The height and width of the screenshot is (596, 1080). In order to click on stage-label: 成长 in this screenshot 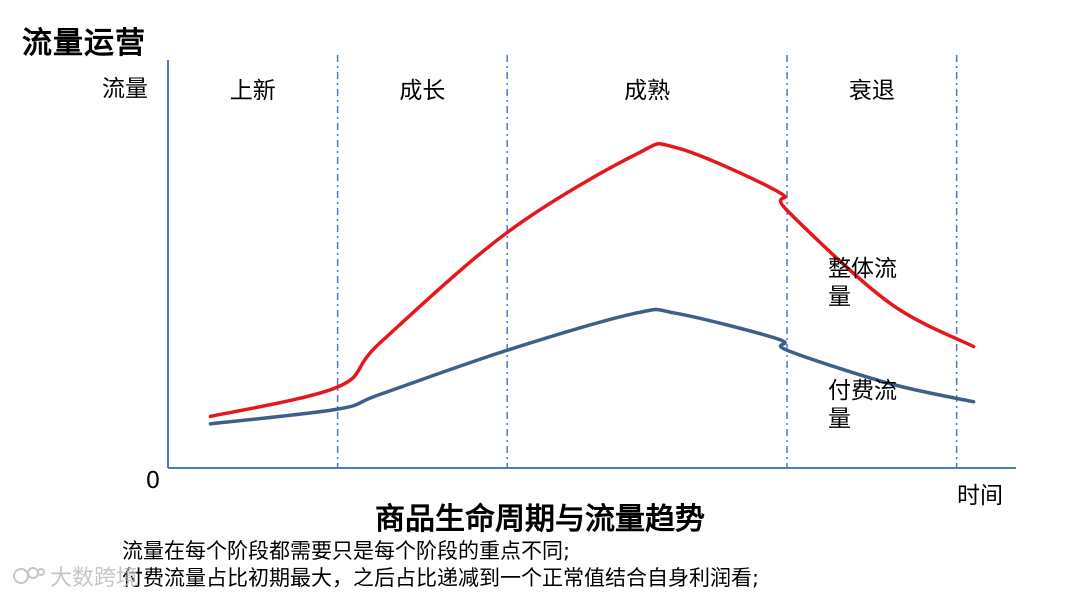, I will do `click(422, 91)`.